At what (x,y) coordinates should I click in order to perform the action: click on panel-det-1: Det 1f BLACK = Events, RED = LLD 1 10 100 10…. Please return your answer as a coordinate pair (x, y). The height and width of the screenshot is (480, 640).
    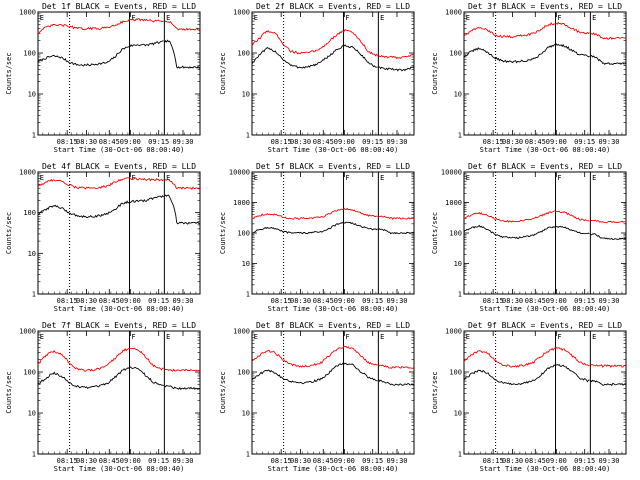
    Looking at the image, I should click on (103, 78).